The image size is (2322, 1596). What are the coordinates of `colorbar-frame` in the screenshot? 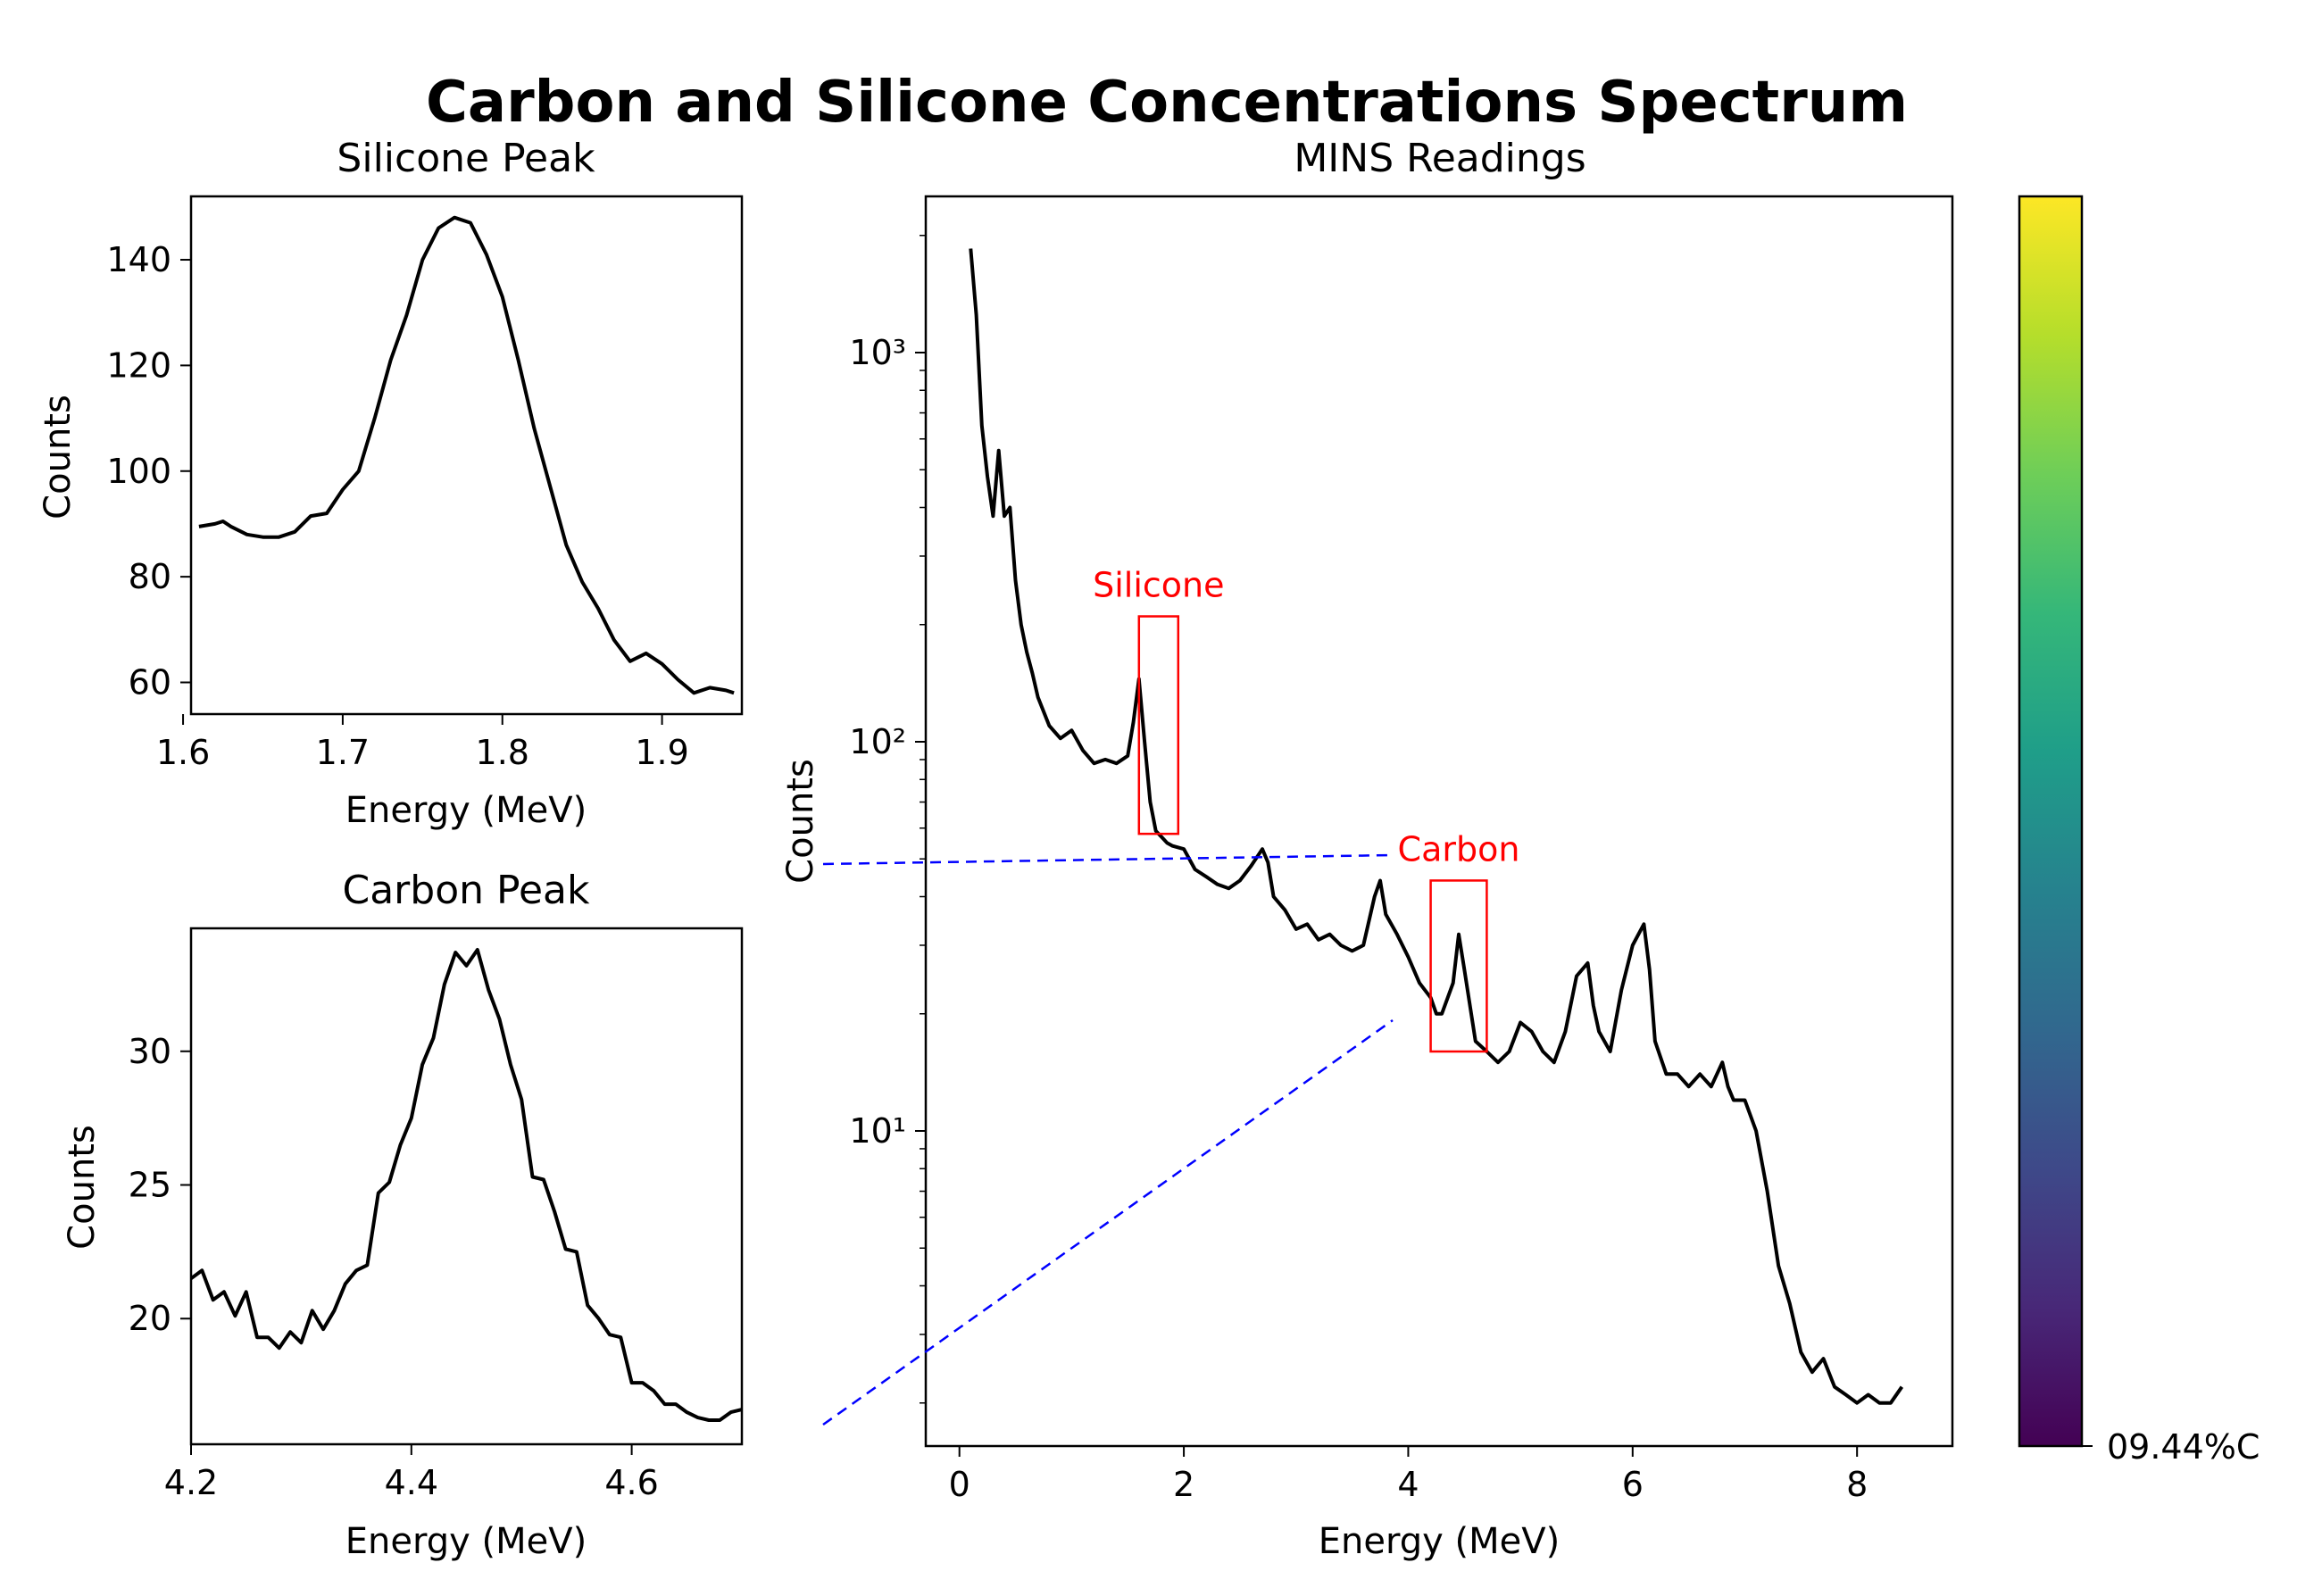 It's located at (2051, 821).